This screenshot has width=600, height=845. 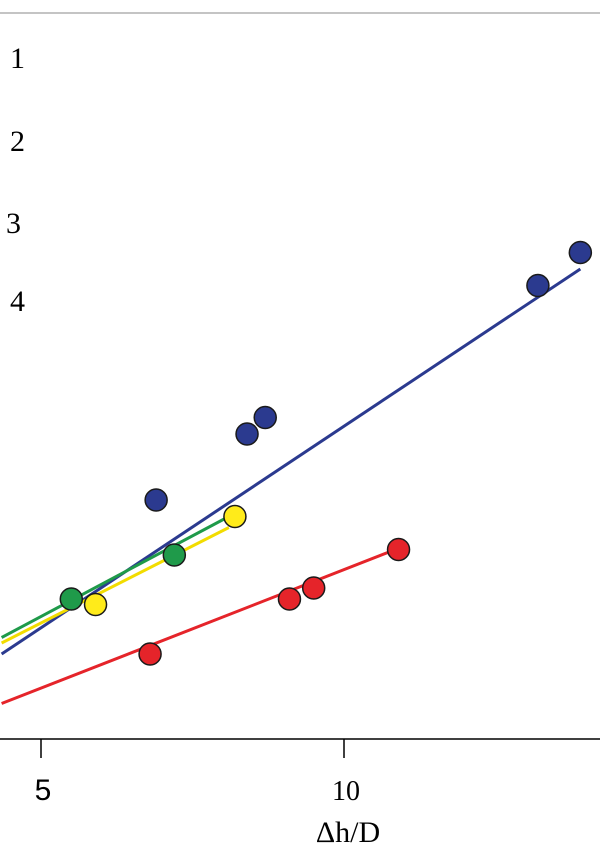 I want to click on legend: 1 2 3 4, so click(x=15, y=180).